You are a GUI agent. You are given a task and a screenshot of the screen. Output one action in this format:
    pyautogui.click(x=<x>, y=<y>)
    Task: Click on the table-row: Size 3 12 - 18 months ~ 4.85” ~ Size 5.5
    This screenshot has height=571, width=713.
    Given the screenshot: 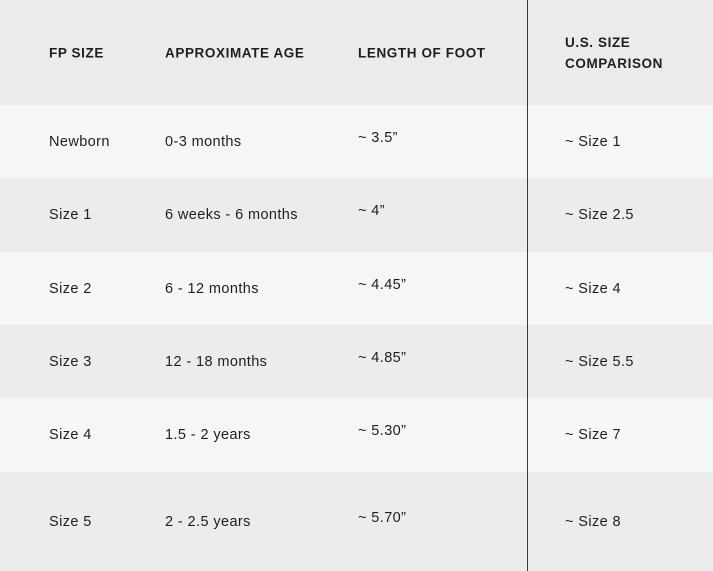 What is the action you would take?
    pyautogui.click(x=356, y=361)
    